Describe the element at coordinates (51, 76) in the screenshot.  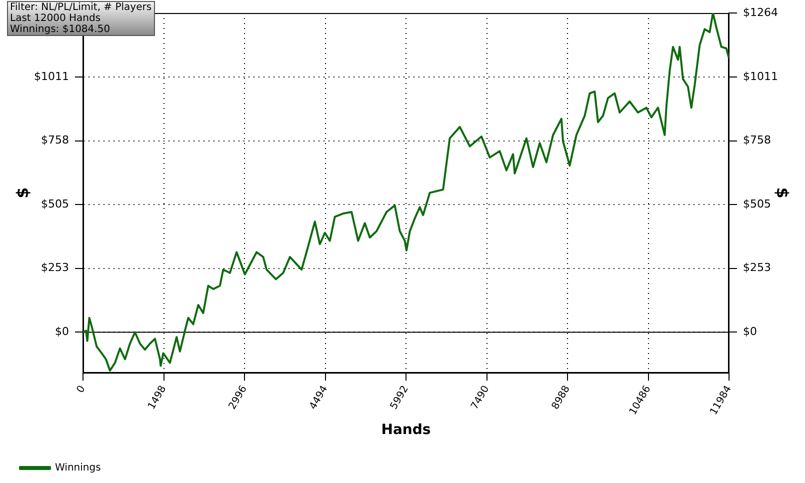
I see `y-tick-label: $1011` at that location.